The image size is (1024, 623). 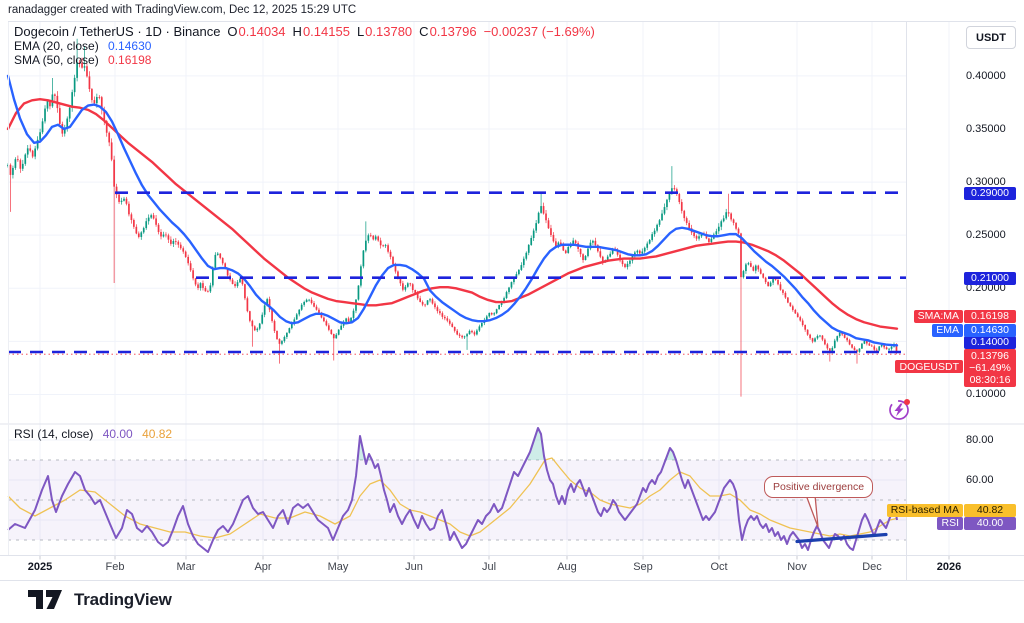 What do you see at coordinates (56, 46) in the screenshot?
I see `ema-legend-label: EMA (20, close)` at bounding box center [56, 46].